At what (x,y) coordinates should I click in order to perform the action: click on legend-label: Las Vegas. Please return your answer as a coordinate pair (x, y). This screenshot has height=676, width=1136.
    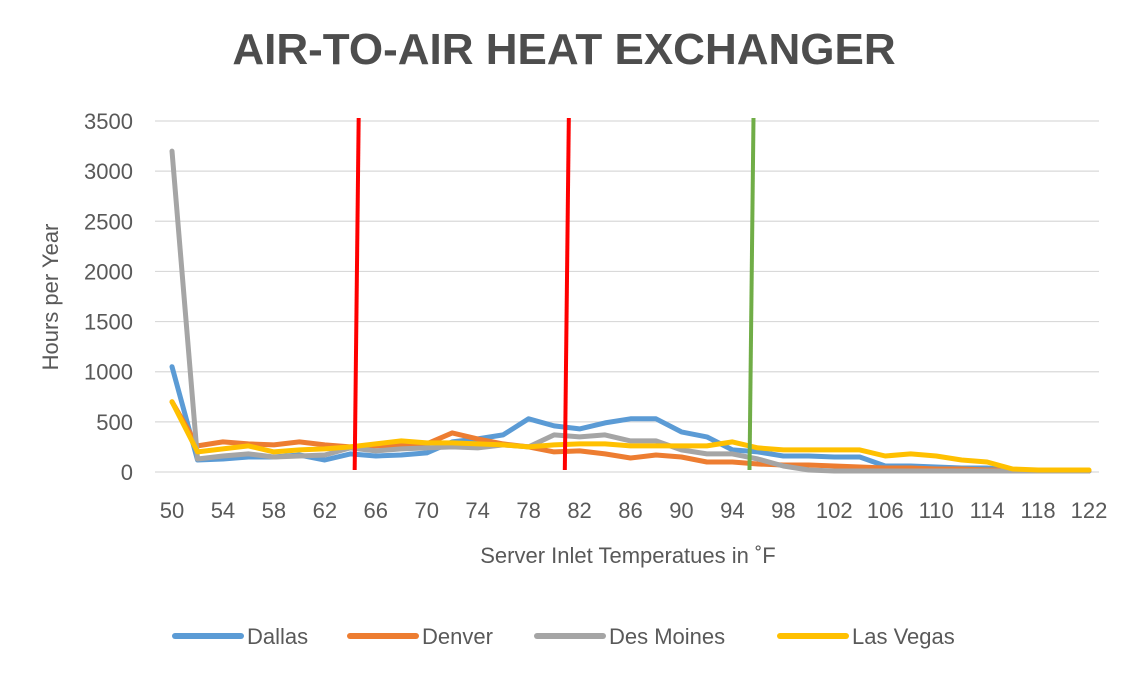
    Looking at the image, I should click on (903, 636).